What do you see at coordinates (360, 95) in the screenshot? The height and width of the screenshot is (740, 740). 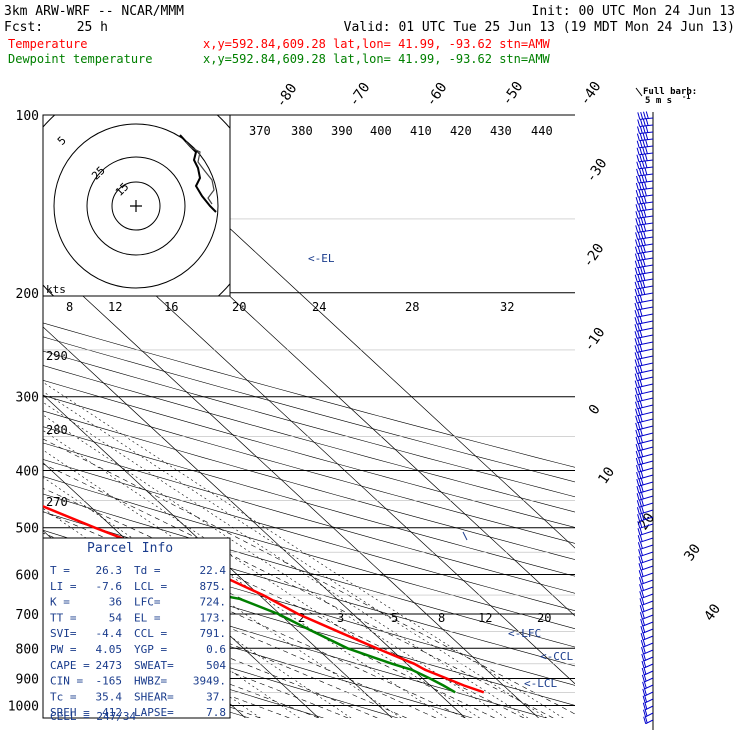 I see `isotherm-label: -70` at bounding box center [360, 95].